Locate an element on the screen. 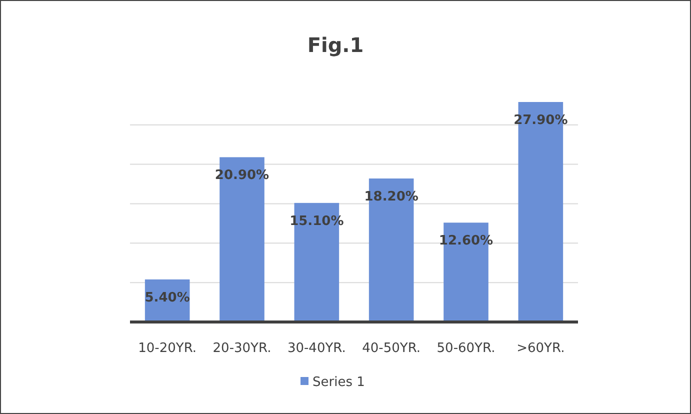  x-tick-label: >60YR. is located at coordinates (540, 348).